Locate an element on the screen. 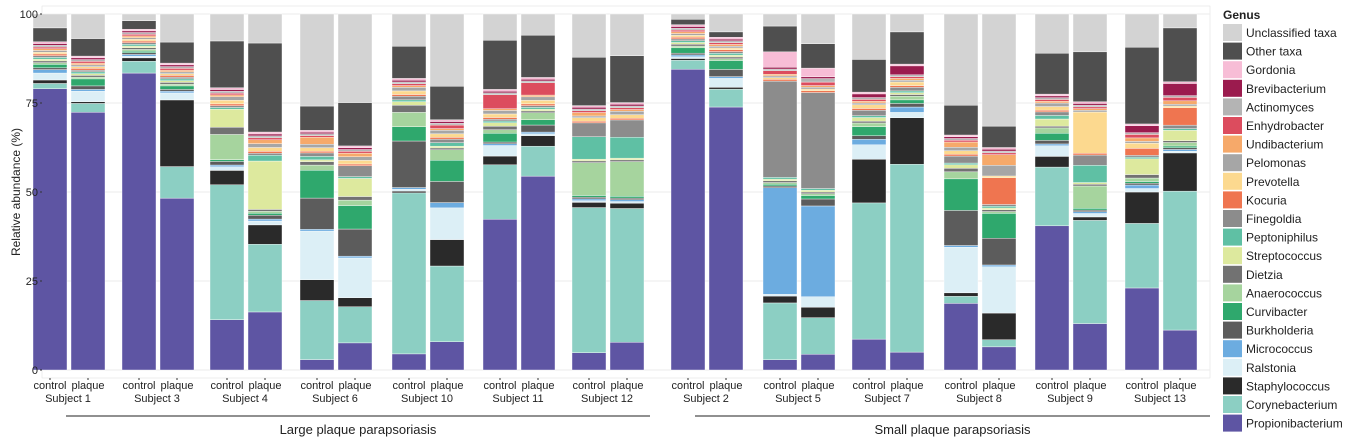 Image resolution: width=1352 pixels, height=441 pixels. legend-label: Curvibacter is located at coordinates (1276, 312).